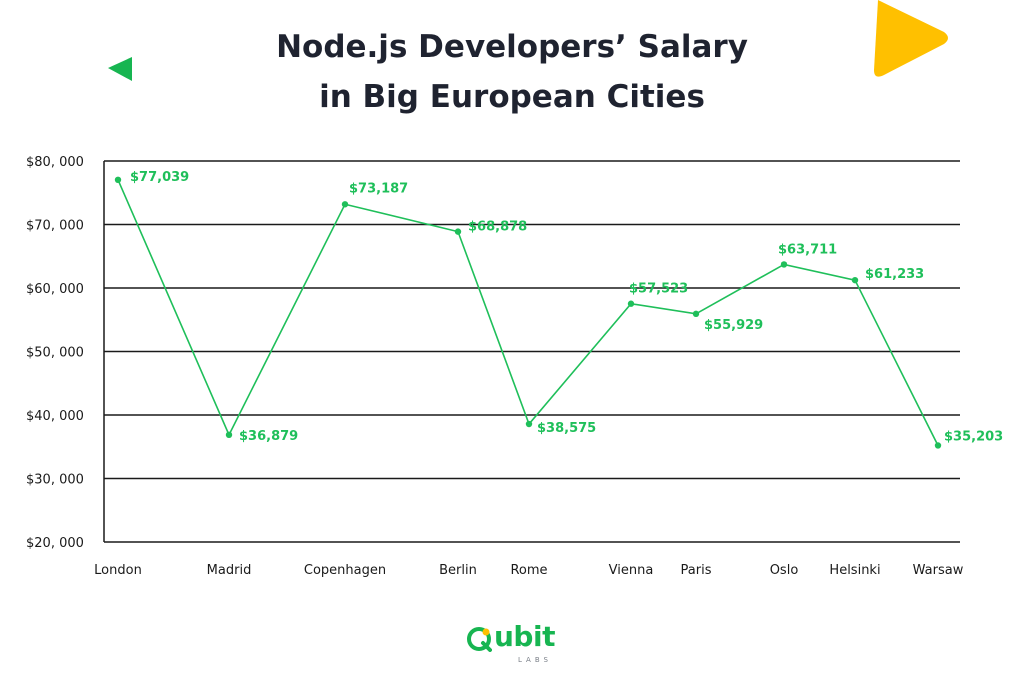 This screenshot has width=1024, height=685. What do you see at coordinates (55, 416) in the screenshot?
I see `y-tick-label: $40, 000` at bounding box center [55, 416].